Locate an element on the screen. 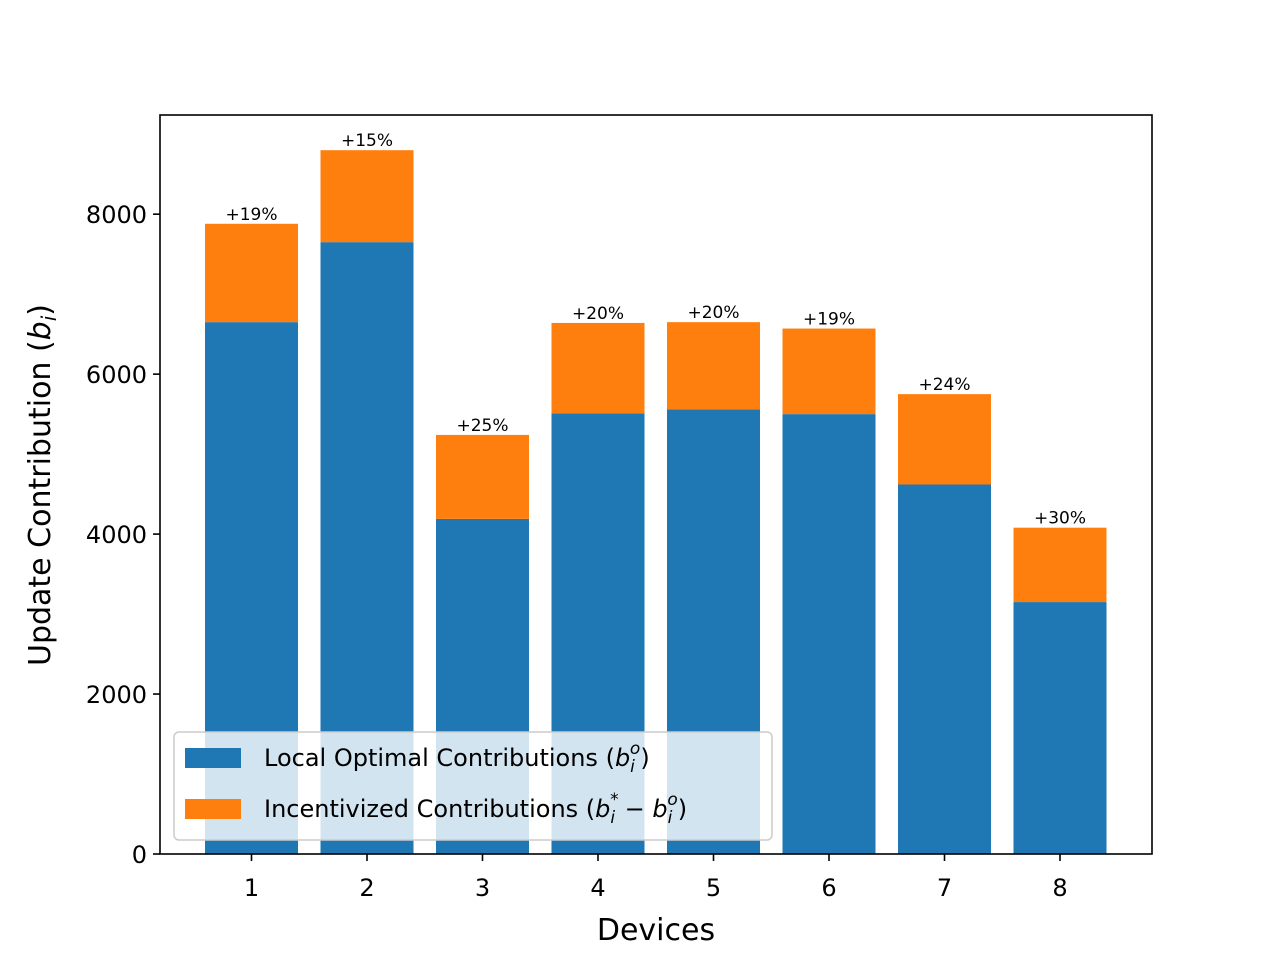 The image size is (1280, 960). bar-device-2-incentivized is located at coordinates (367, 196).